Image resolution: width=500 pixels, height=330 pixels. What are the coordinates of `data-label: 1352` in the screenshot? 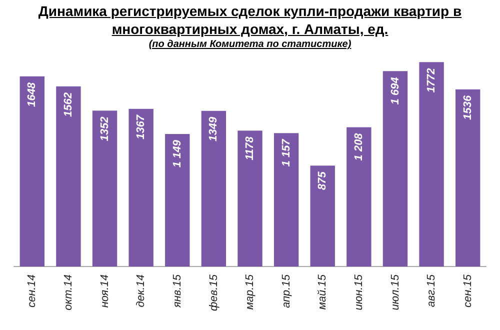 It's located at (104, 129).